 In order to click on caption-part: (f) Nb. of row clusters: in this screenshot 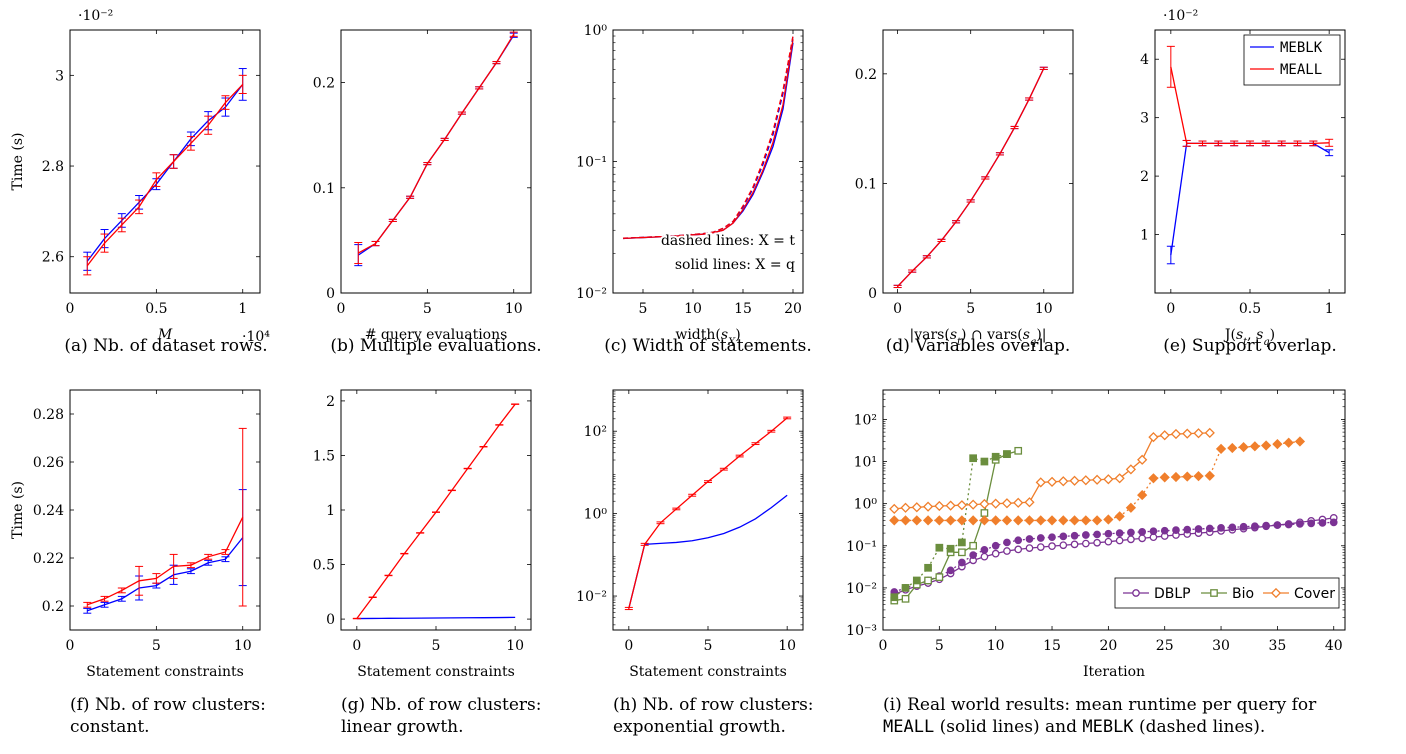, I will do `click(168, 705)`.